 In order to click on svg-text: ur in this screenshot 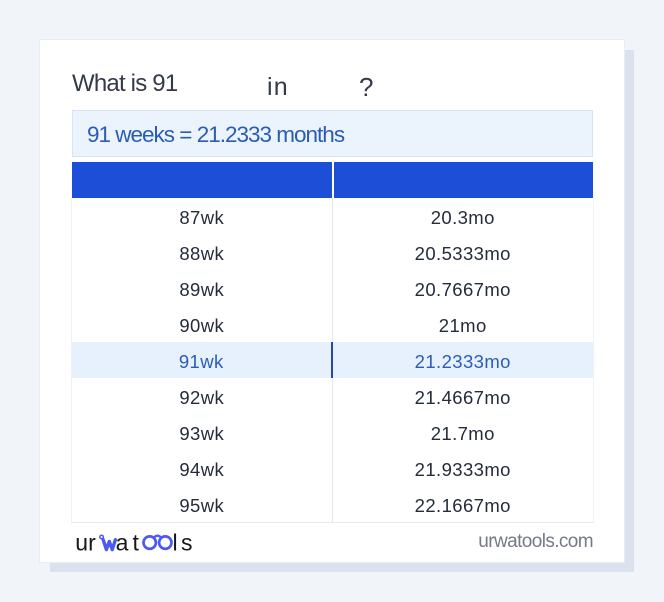, I will do `click(85, 542)`.